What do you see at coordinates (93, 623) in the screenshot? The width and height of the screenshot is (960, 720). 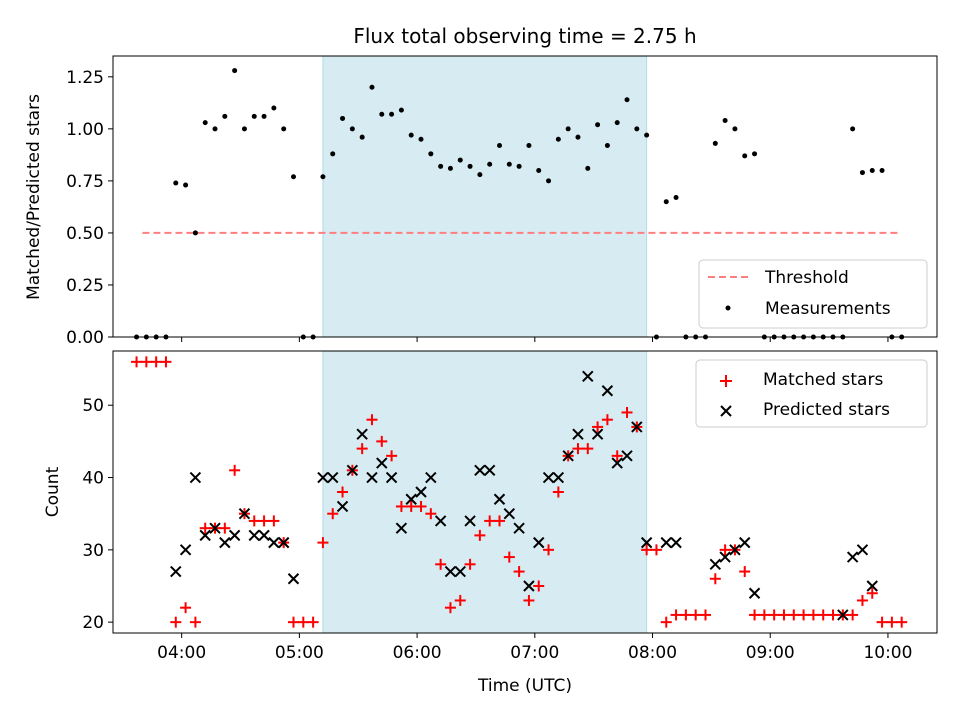 I see `y-tick-label: 20` at bounding box center [93, 623].